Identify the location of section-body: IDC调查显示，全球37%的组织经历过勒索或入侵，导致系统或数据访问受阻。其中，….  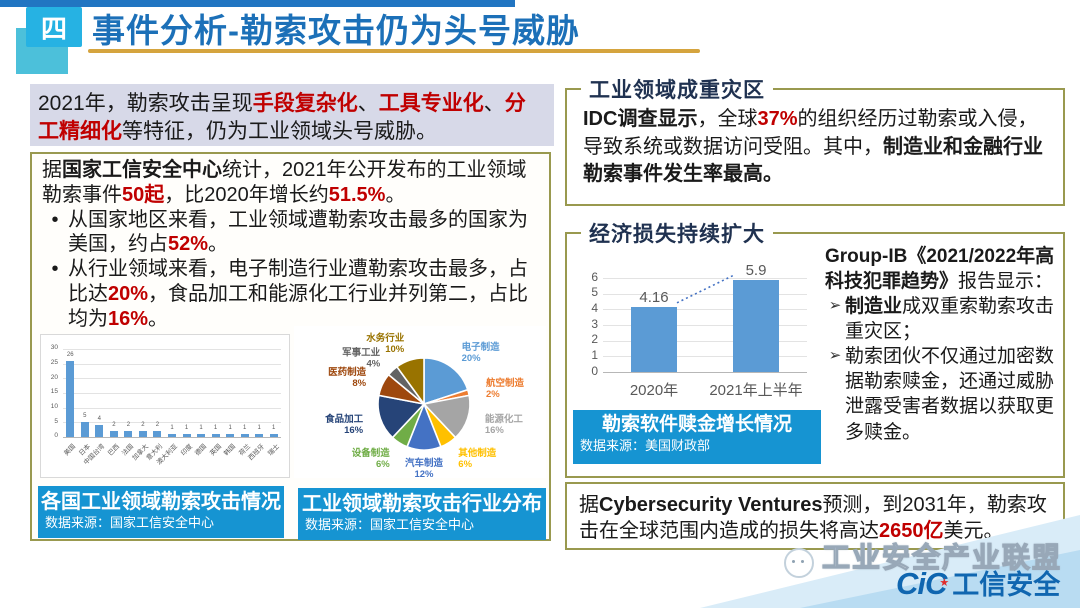
(813, 147).